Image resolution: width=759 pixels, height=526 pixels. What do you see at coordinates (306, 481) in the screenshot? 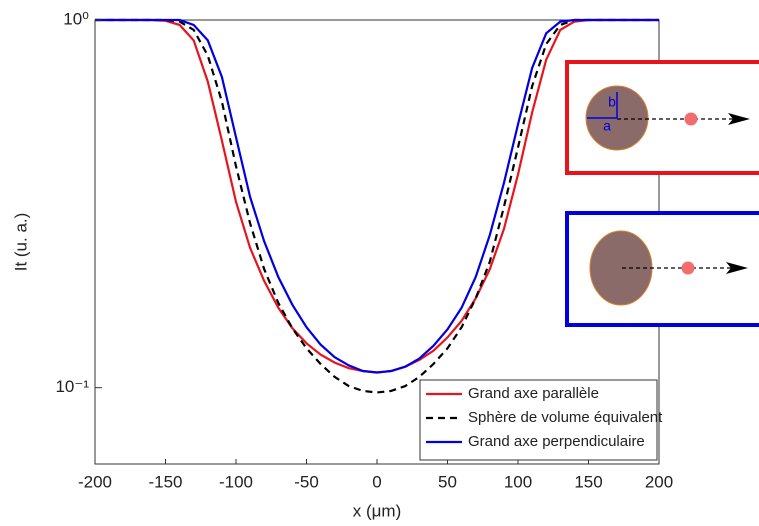
I see `x-tick-label: -50` at bounding box center [306, 481].